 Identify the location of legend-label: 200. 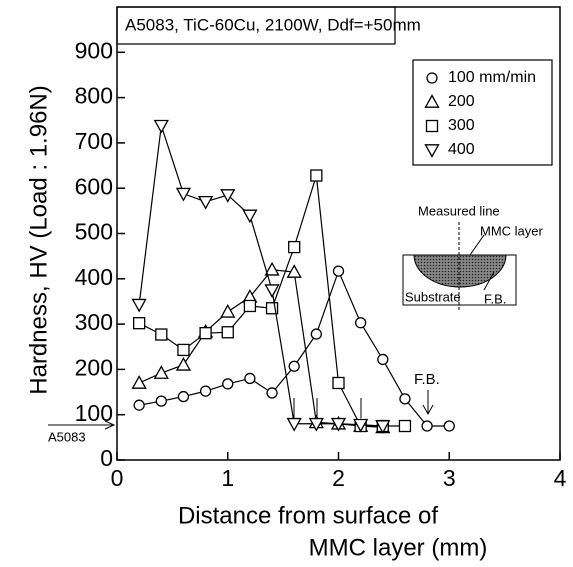
(461, 101).